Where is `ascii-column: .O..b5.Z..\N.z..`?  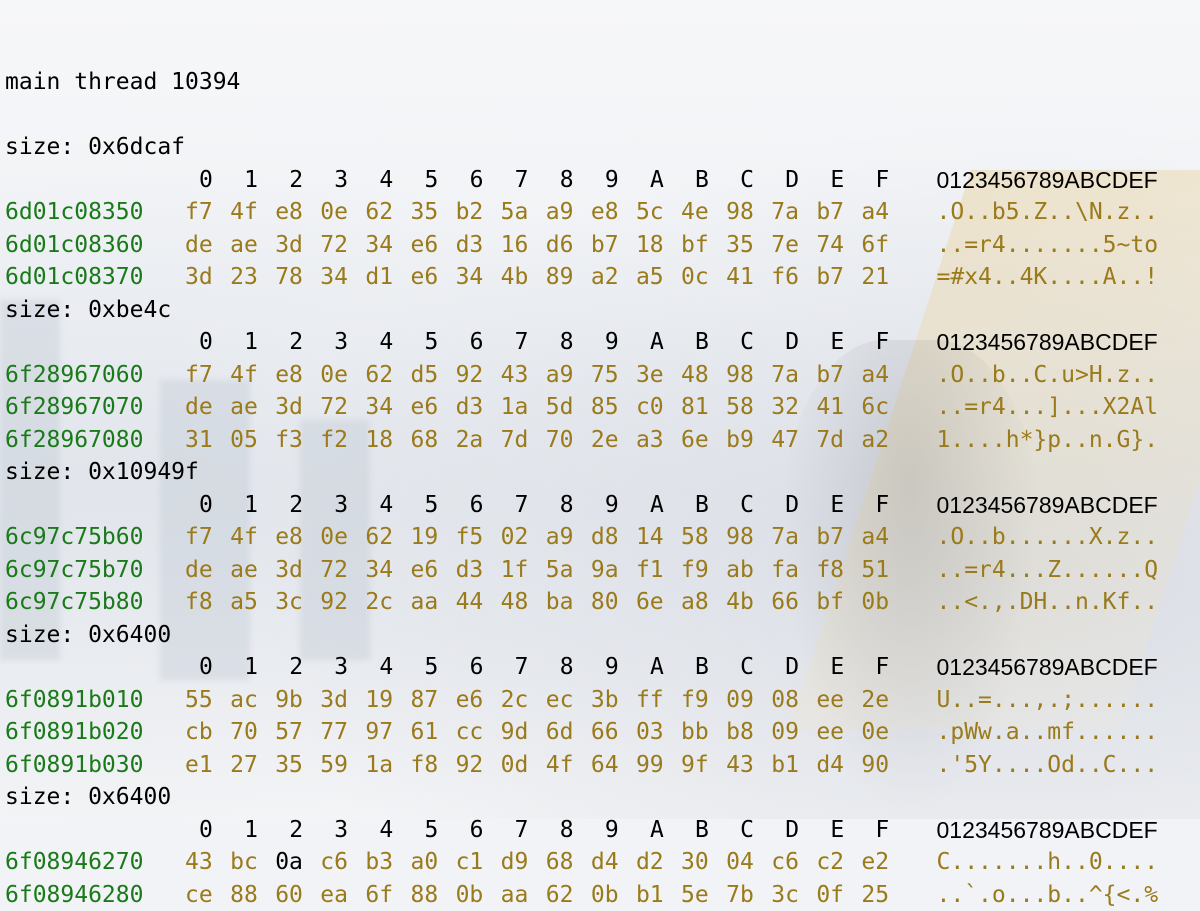 ascii-column: .O..b5.Z..\N.z.. is located at coordinates (1048, 212).